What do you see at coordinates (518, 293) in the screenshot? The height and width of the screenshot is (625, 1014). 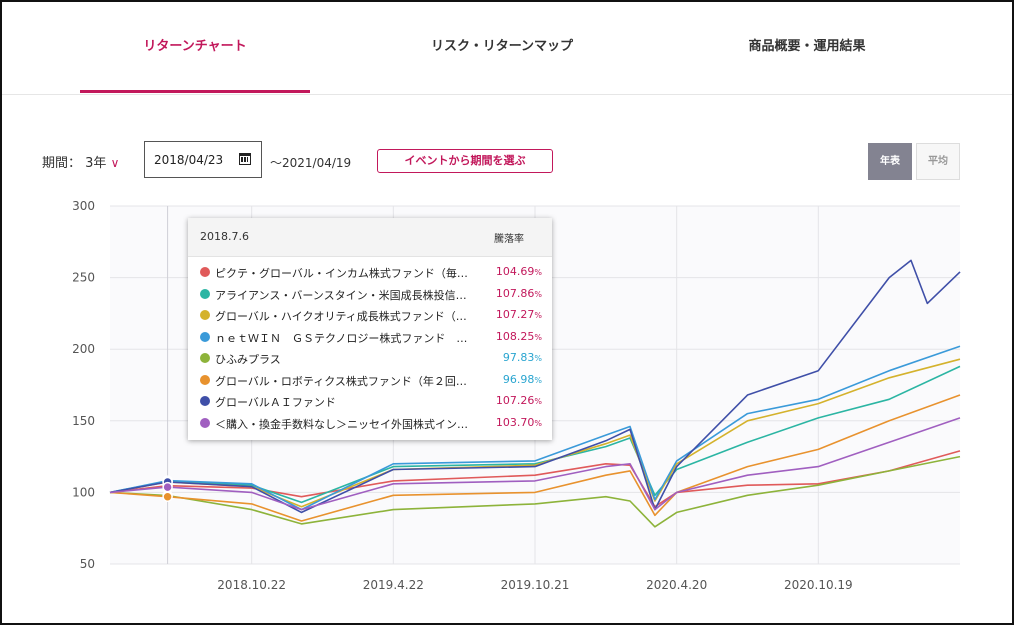 I see `tooltip-fund-value: 107.86%` at bounding box center [518, 293].